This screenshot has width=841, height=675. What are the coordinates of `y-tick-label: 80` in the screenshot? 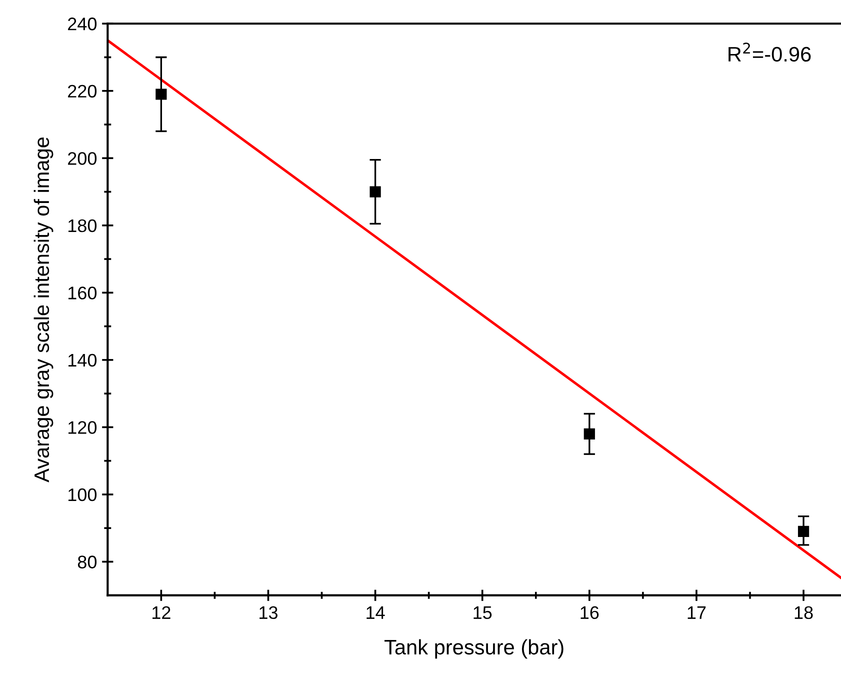 It's located at (87, 562).